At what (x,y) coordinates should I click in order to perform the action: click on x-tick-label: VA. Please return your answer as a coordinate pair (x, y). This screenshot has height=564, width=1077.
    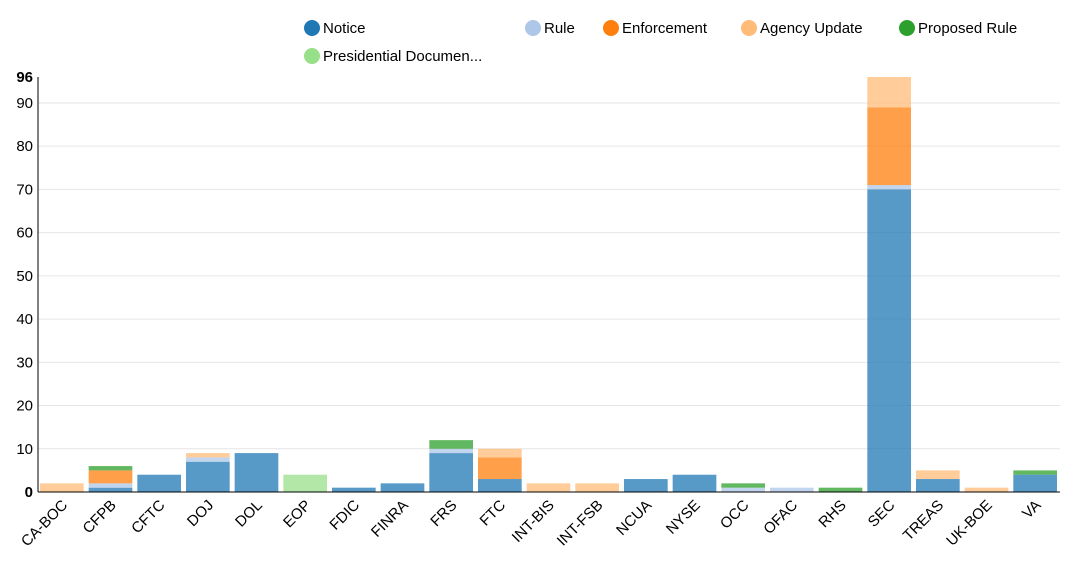
    Looking at the image, I should click on (1031, 509).